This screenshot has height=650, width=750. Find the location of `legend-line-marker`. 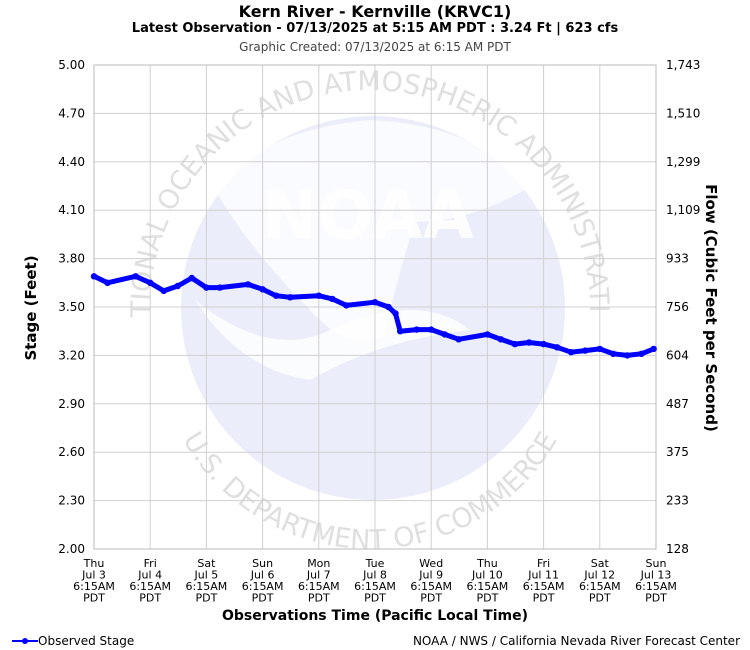

legend-line-marker is located at coordinates (25, 641).